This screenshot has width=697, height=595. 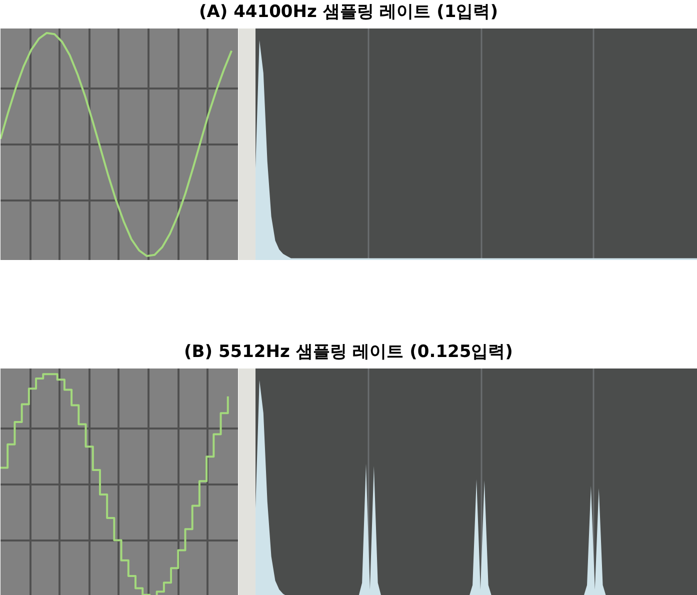 What do you see at coordinates (348, 12) in the screenshot?
I see `chart-title: (A) 44100Hz 샘플링 레이트 (1입력)` at bounding box center [348, 12].